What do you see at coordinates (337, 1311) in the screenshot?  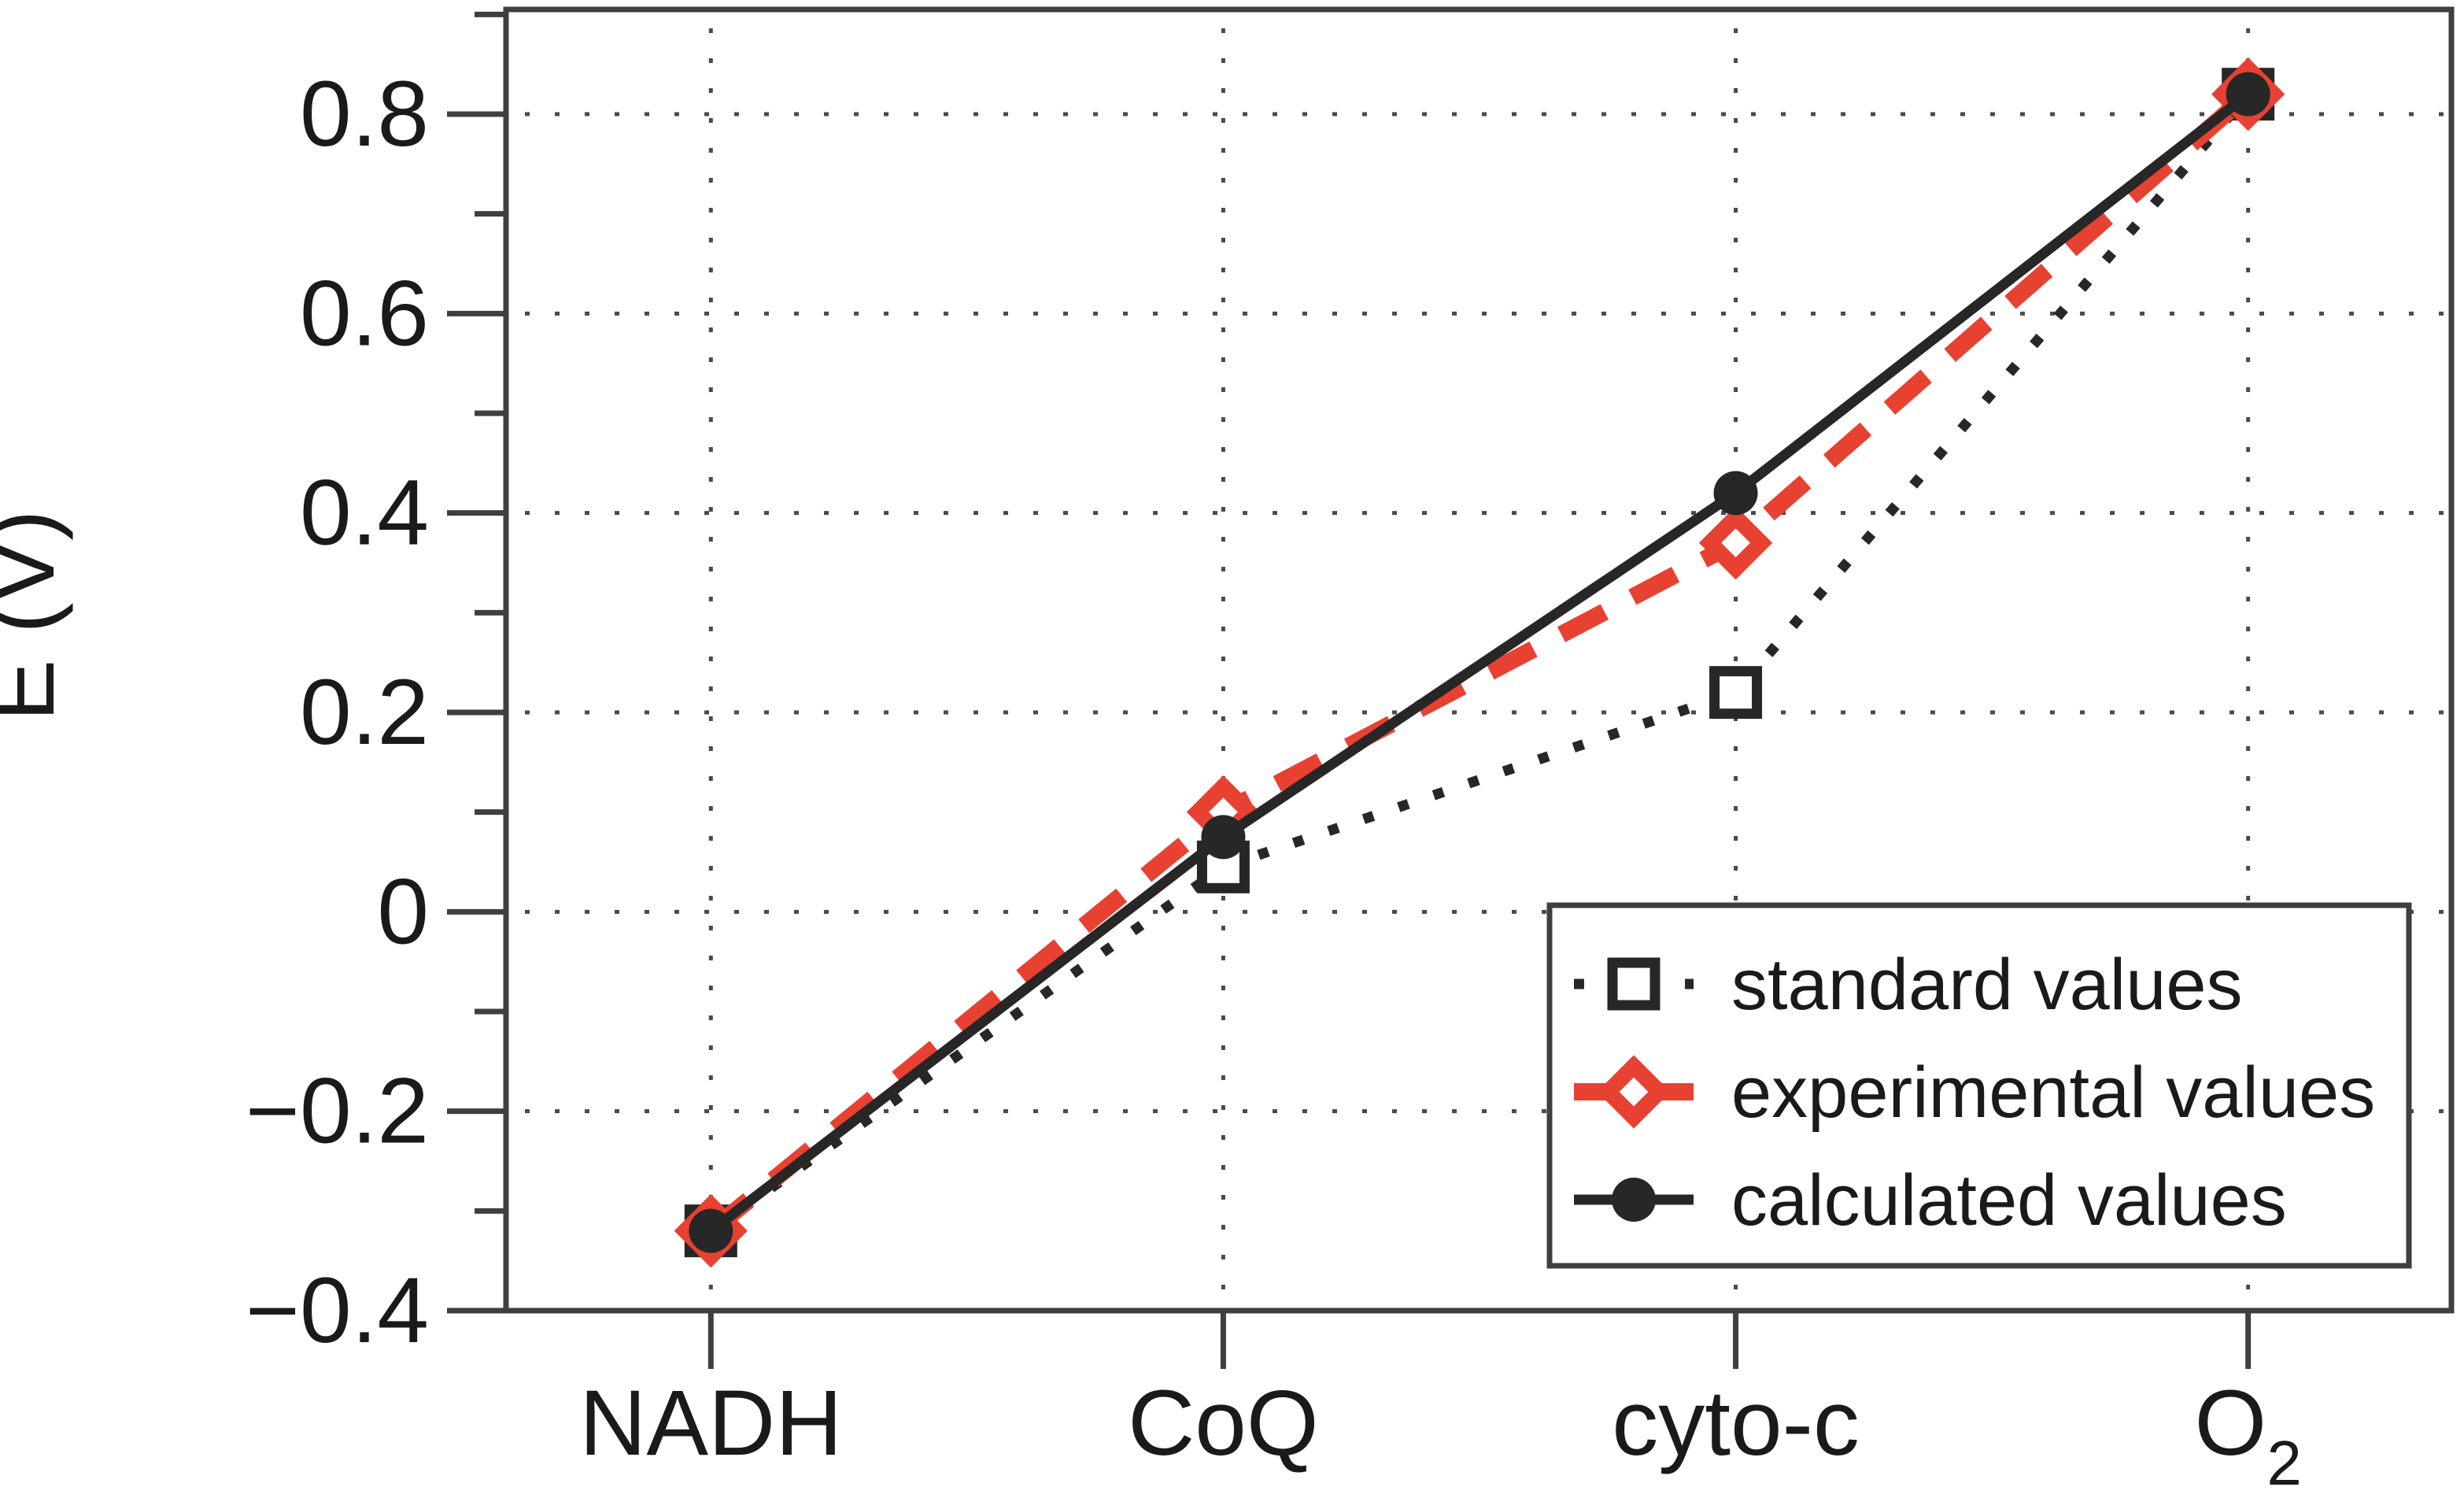 I see `y-tick-label: −0.4` at bounding box center [337, 1311].